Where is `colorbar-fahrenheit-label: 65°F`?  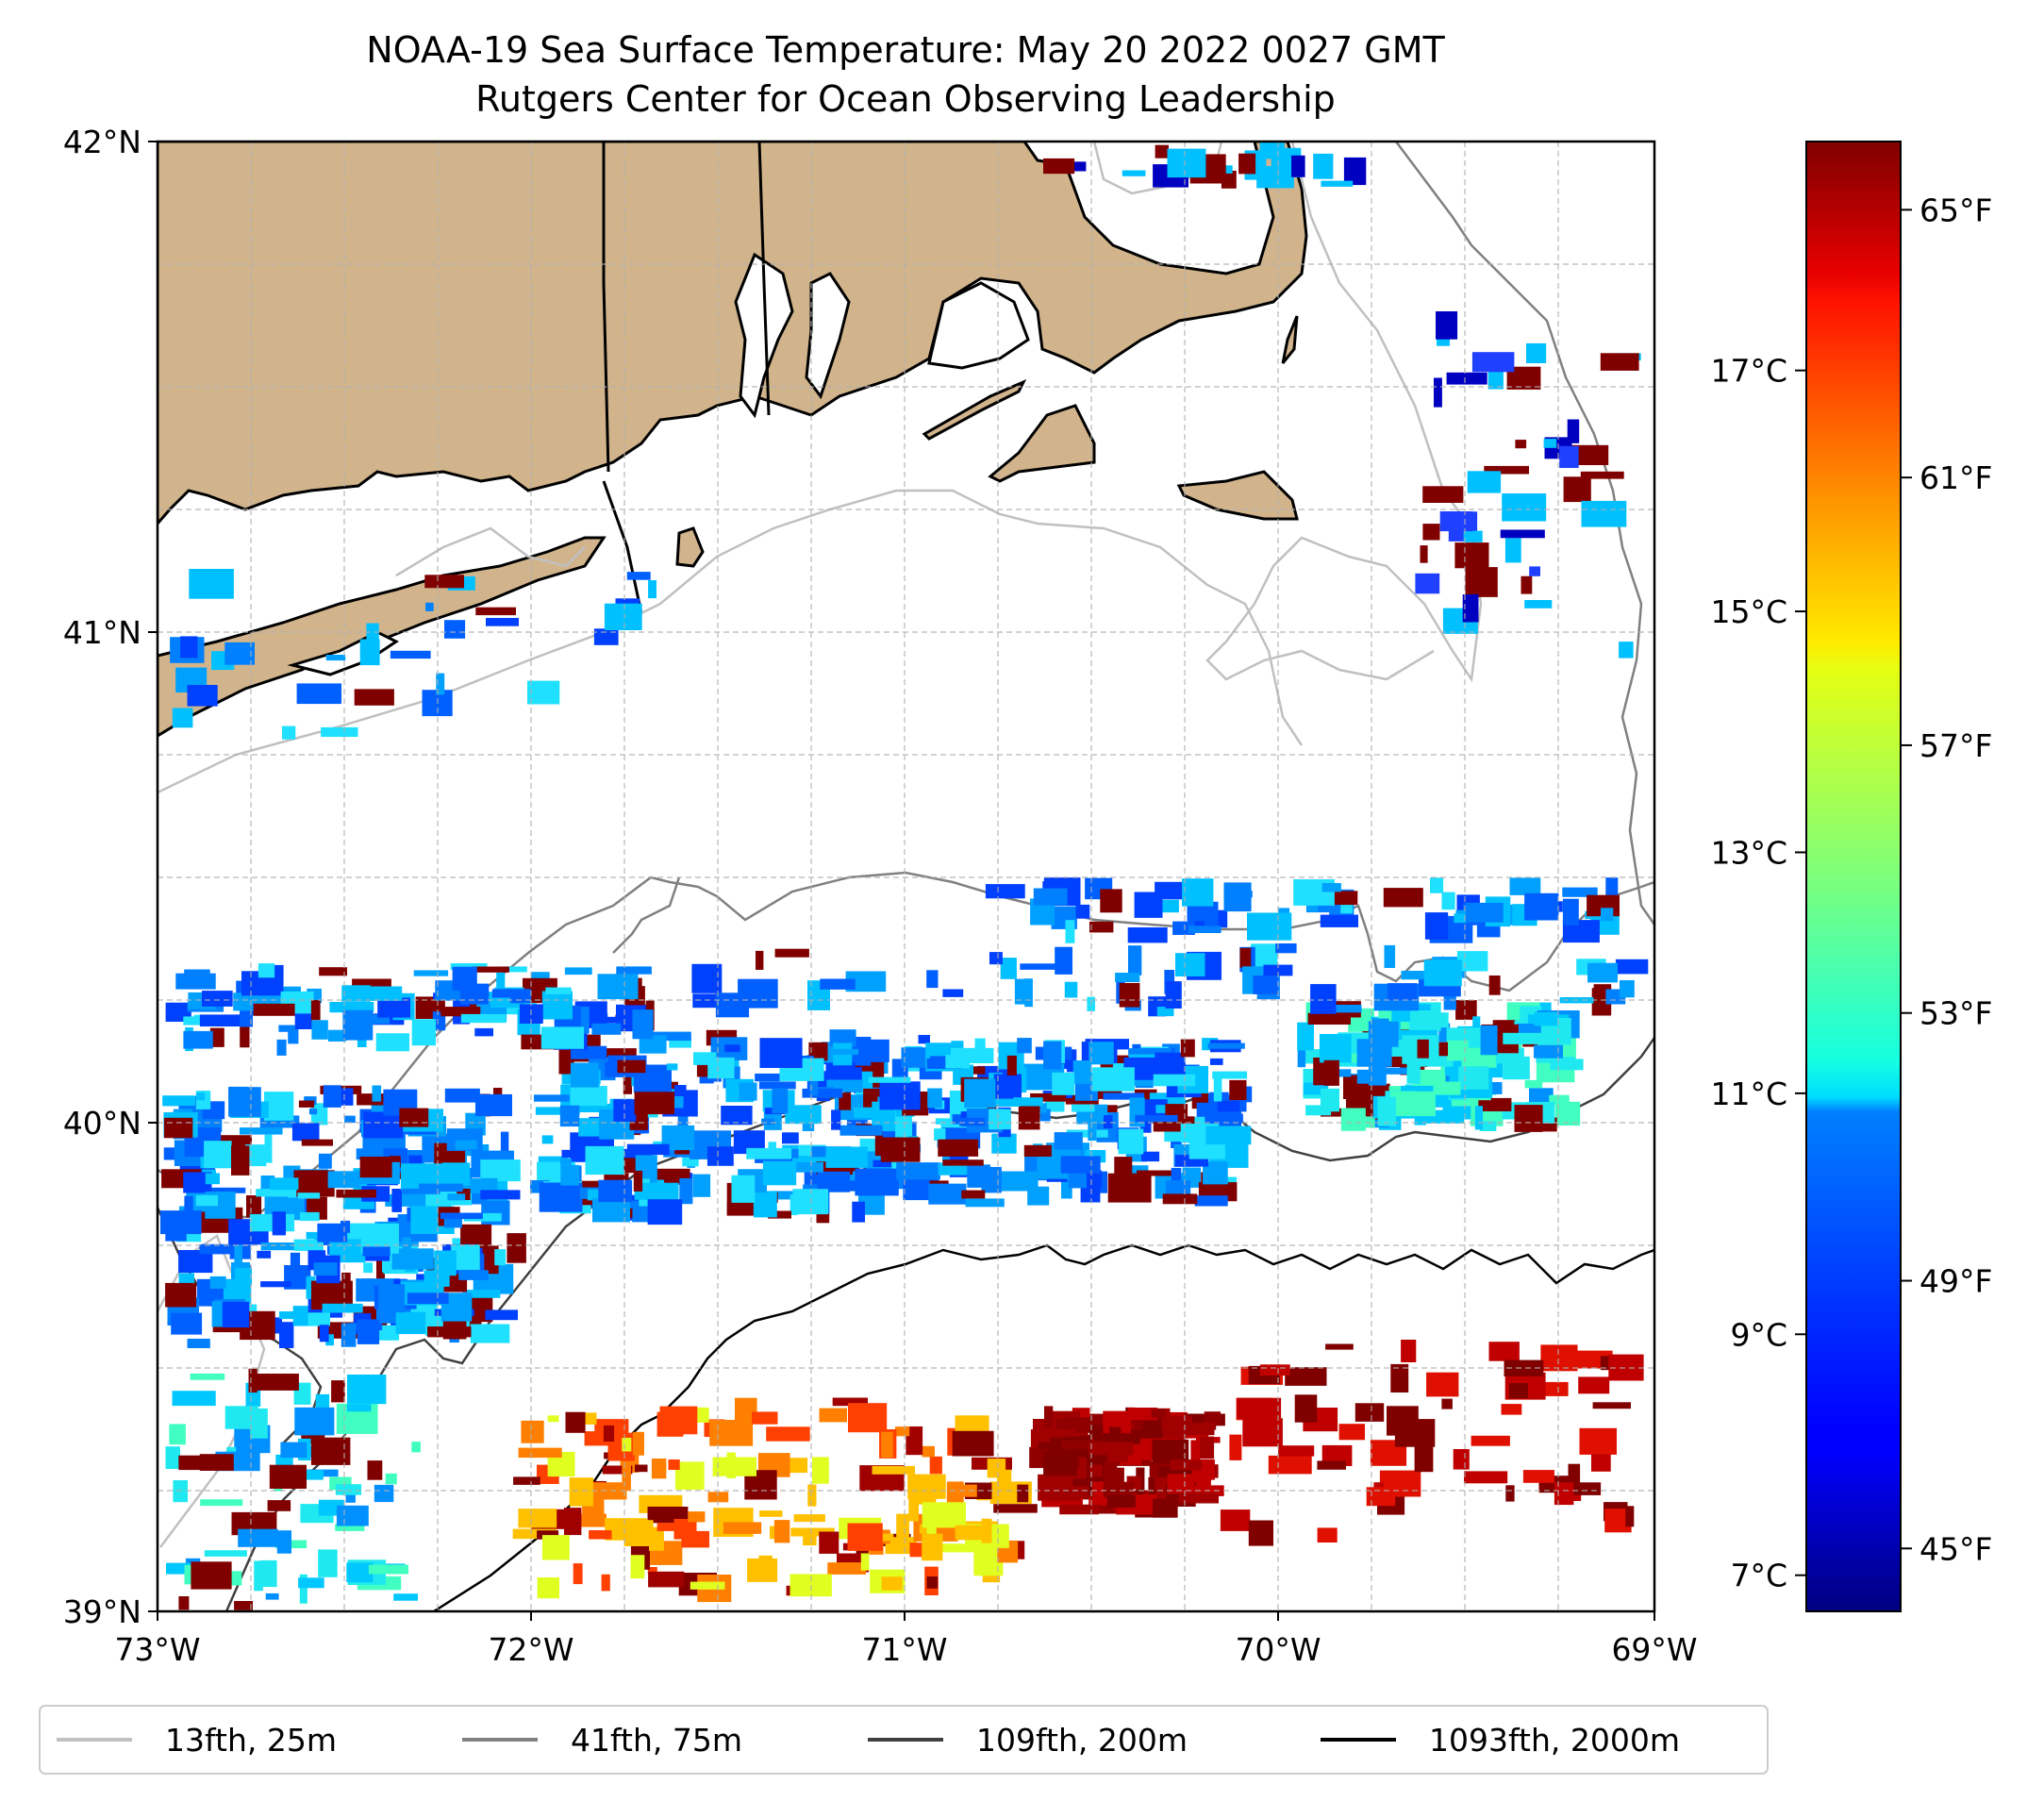
colorbar-fahrenheit-label: 65°F is located at coordinates (1956, 210).